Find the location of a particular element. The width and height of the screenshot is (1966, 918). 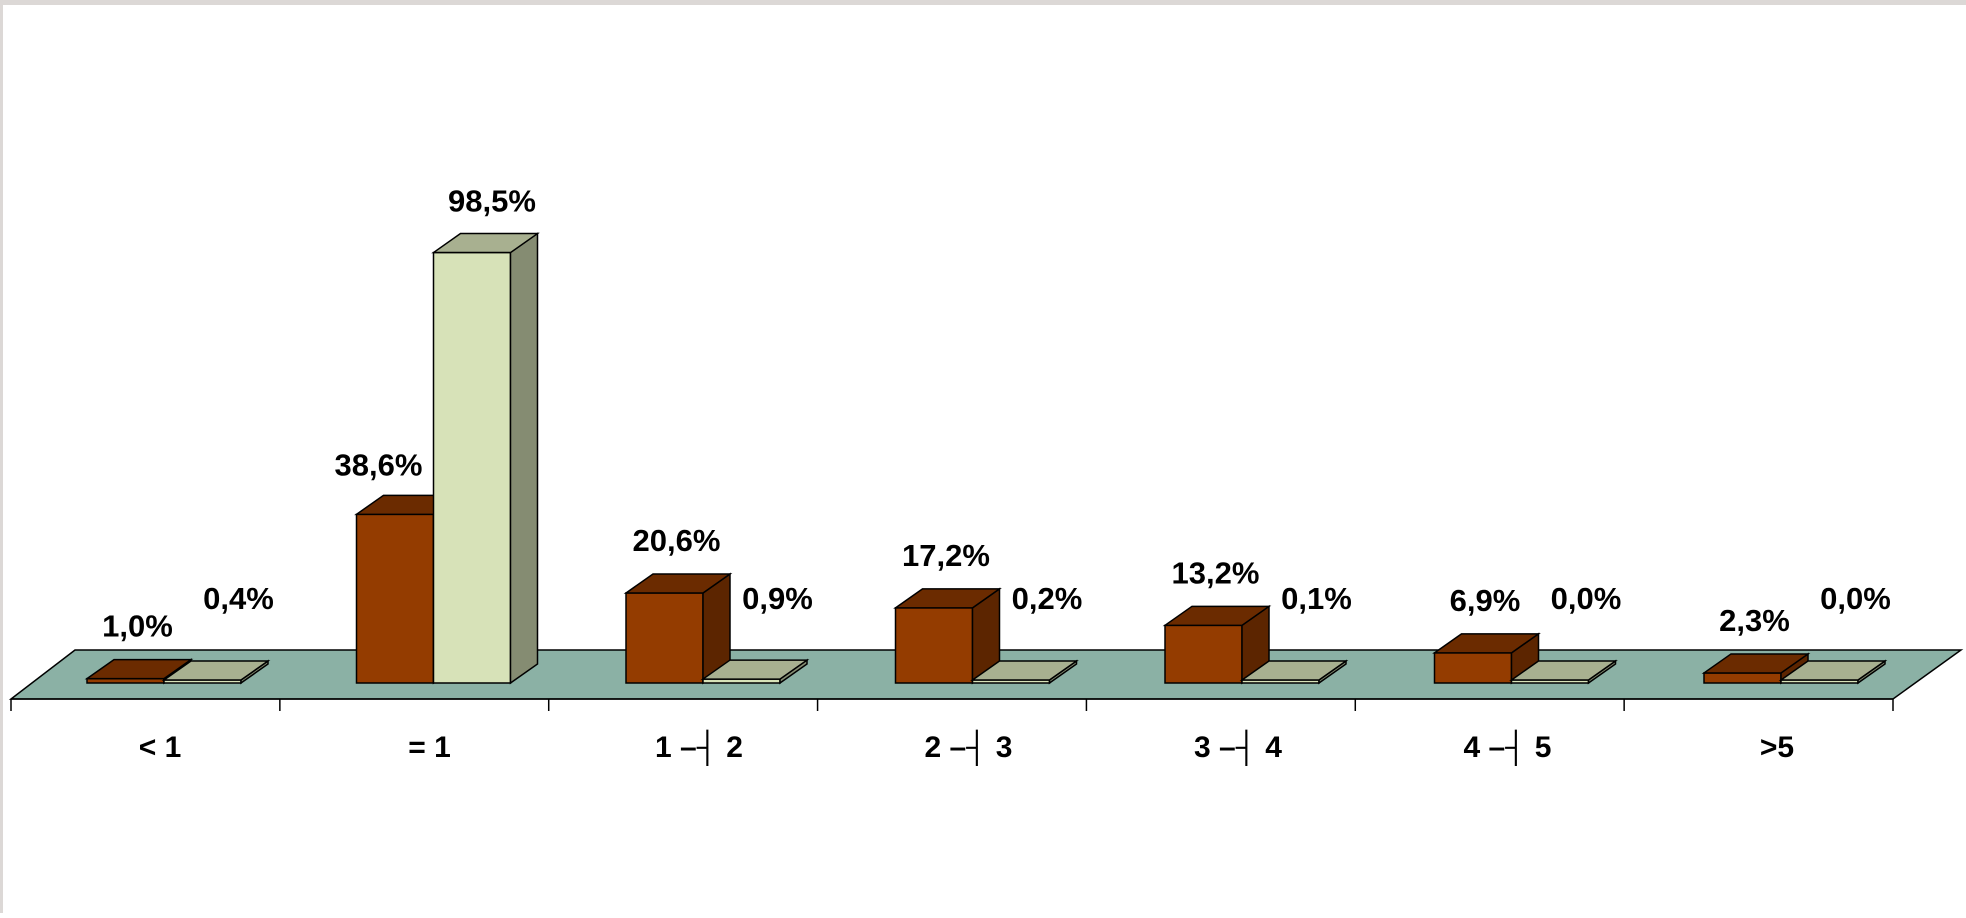

data-label: 0,2% is located at coordinates (1047, 598).